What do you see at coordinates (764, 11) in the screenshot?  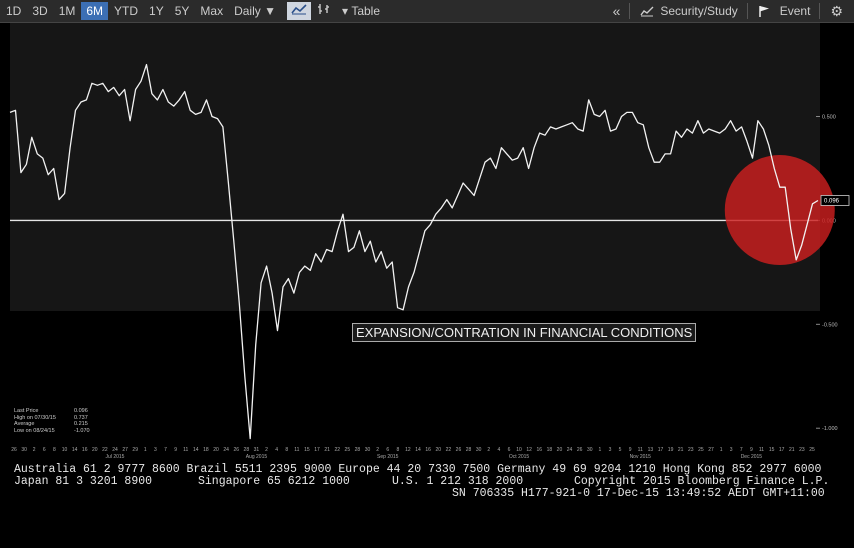 I see `flag-icon` at bounding box center [764, 11].